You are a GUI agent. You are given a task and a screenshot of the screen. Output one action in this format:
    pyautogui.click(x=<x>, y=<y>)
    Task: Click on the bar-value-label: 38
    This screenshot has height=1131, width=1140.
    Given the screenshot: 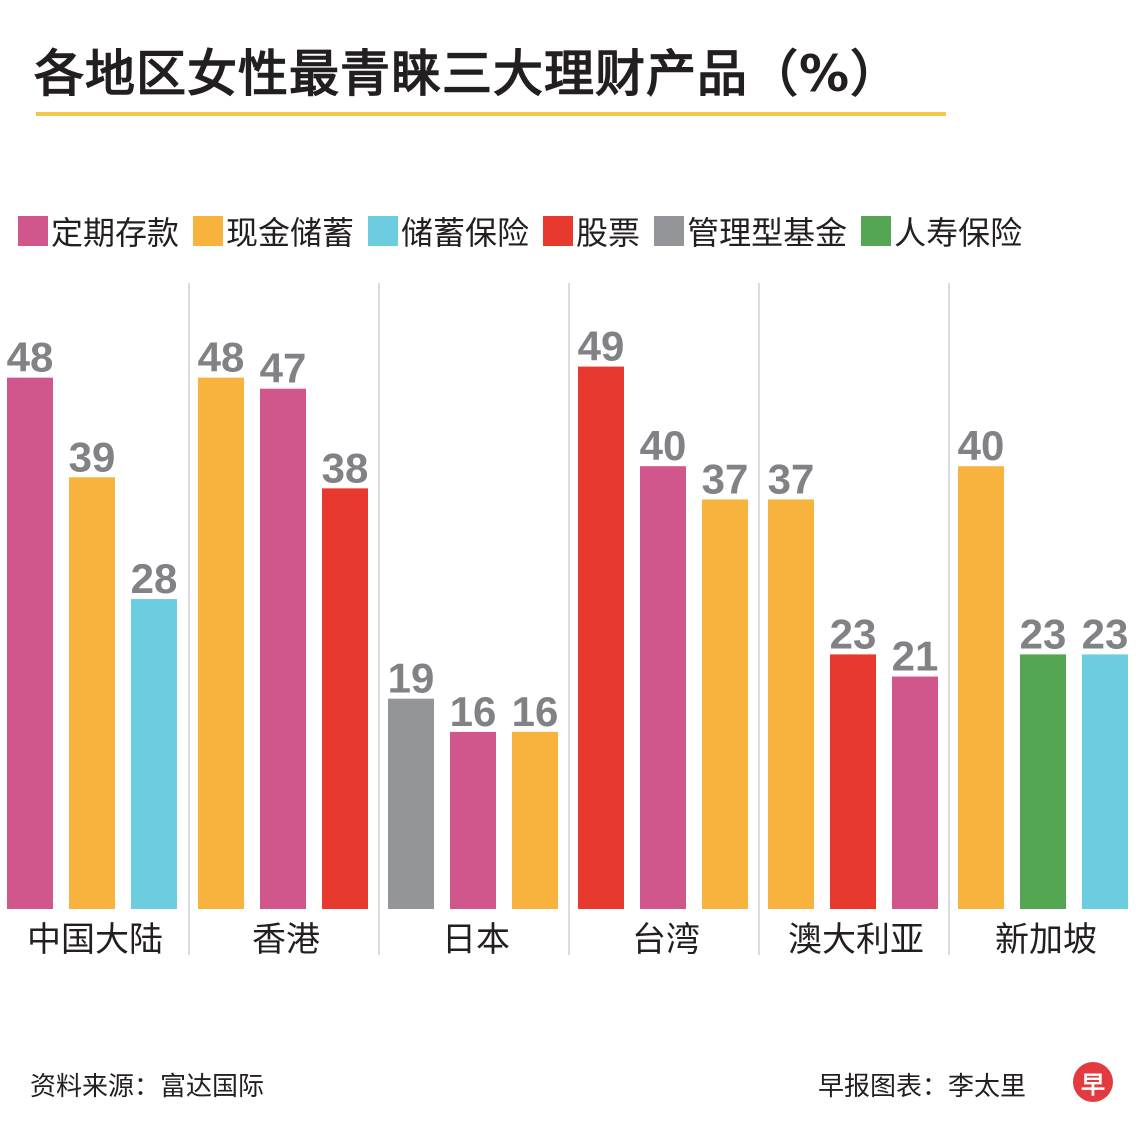 What is the action you would take?
    pyautogui.click(x=345, y=467)
    